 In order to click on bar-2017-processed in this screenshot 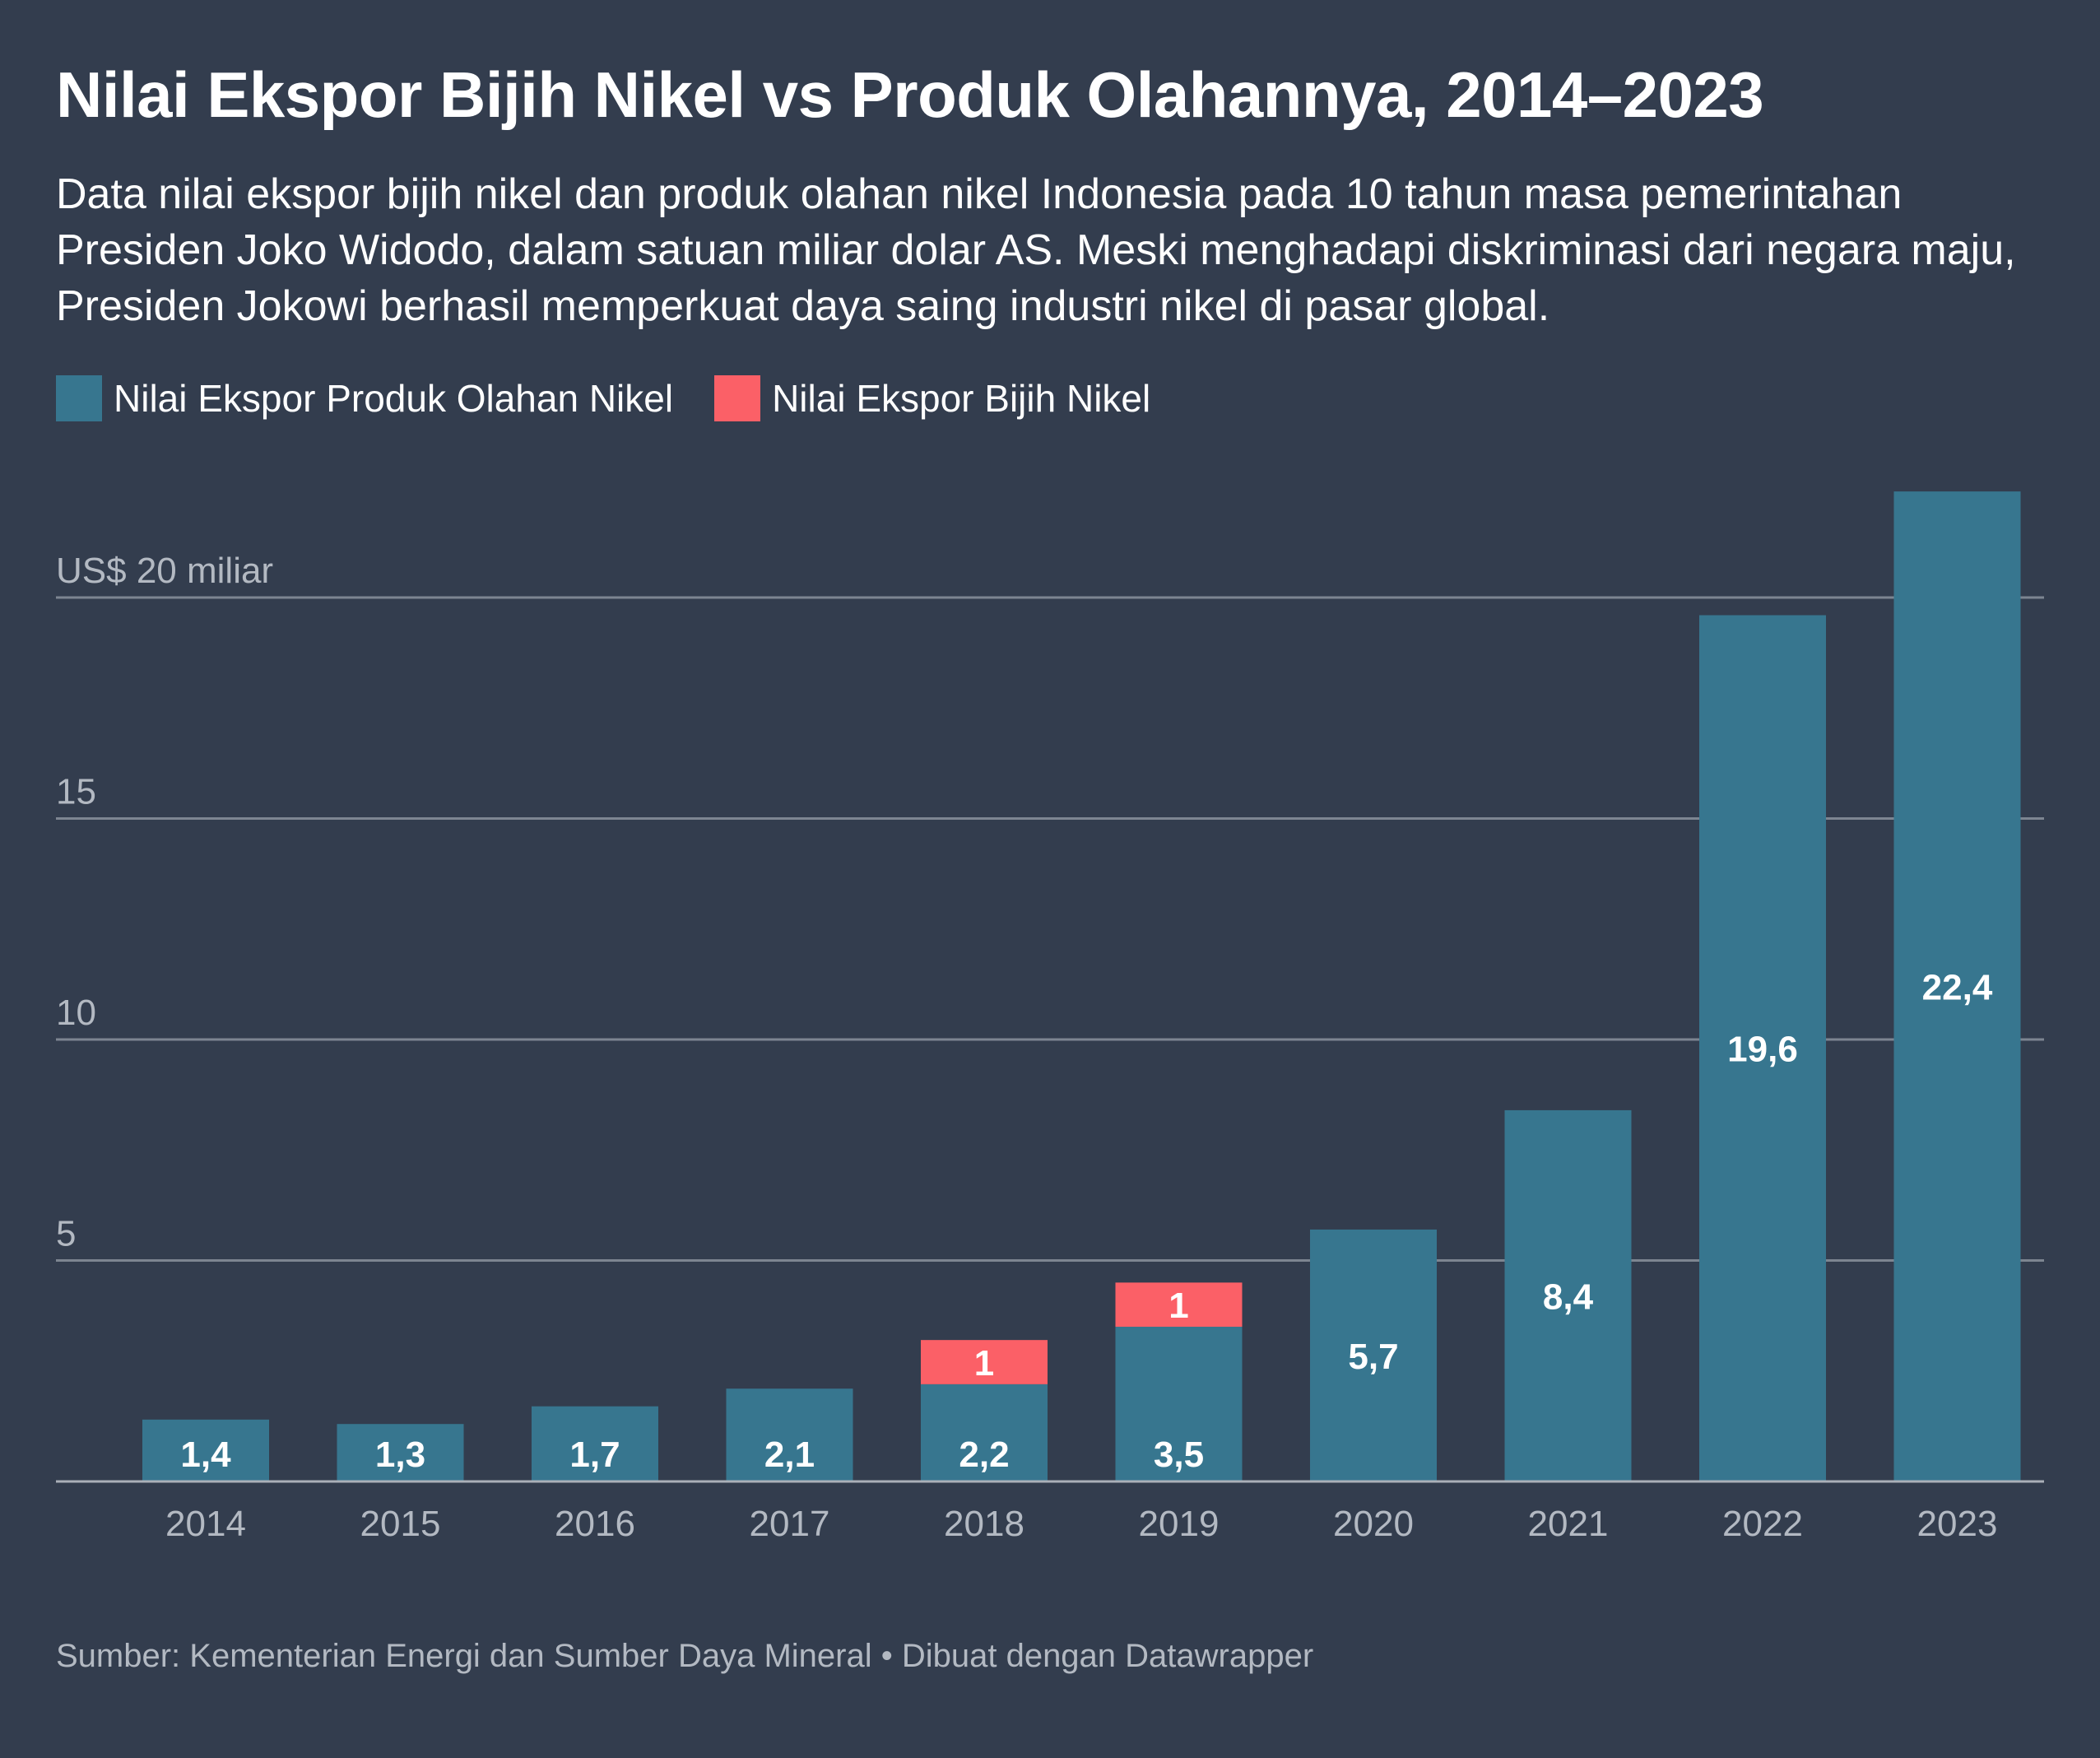, I will do `click(789, 1434)`.